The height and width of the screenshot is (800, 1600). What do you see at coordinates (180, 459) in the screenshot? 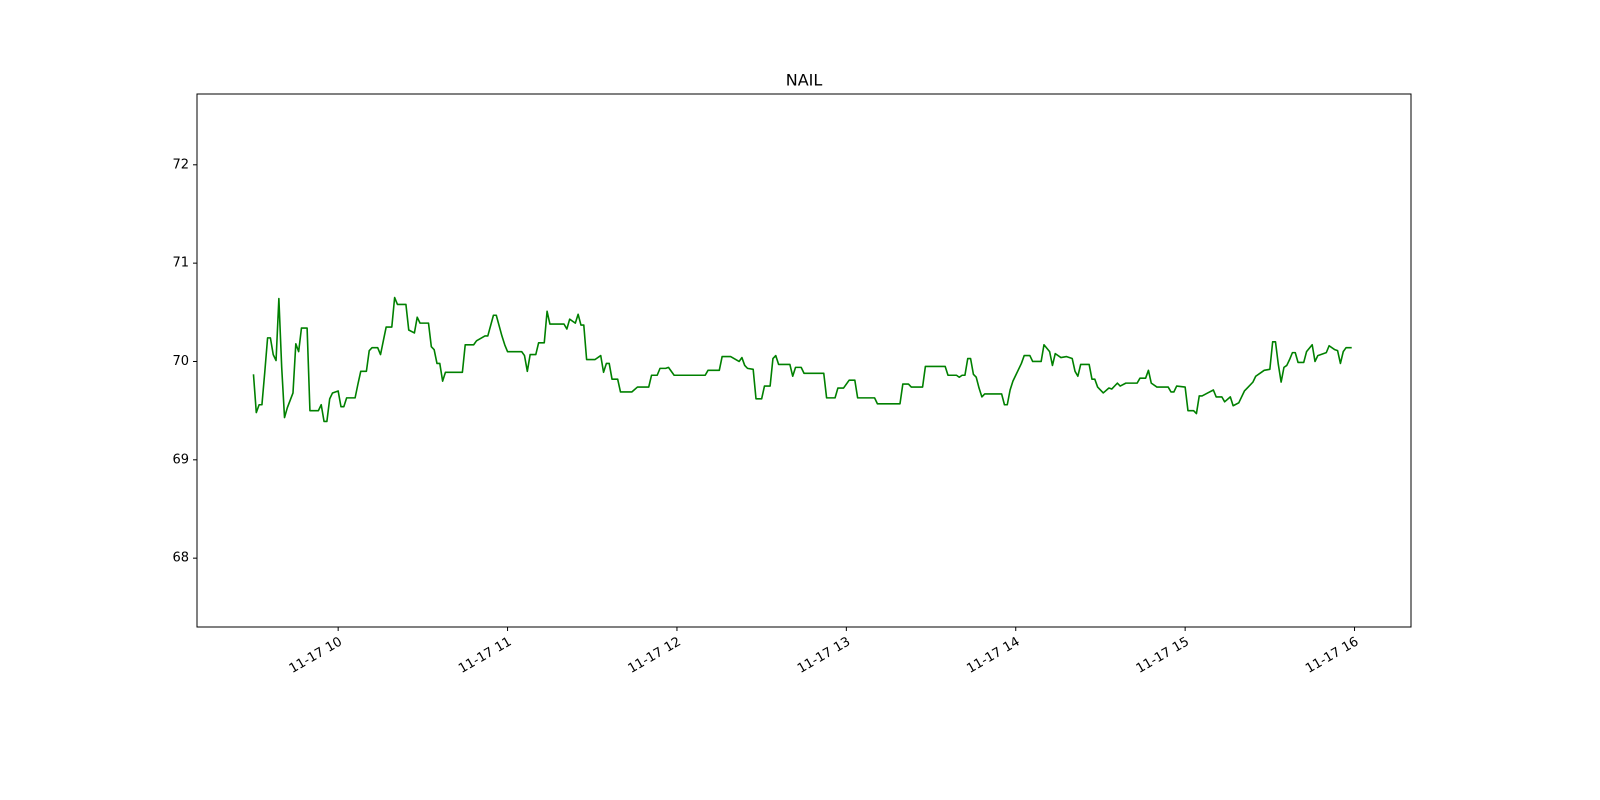
I see `y-tick-label: 69` at bounding box center [180, 459].